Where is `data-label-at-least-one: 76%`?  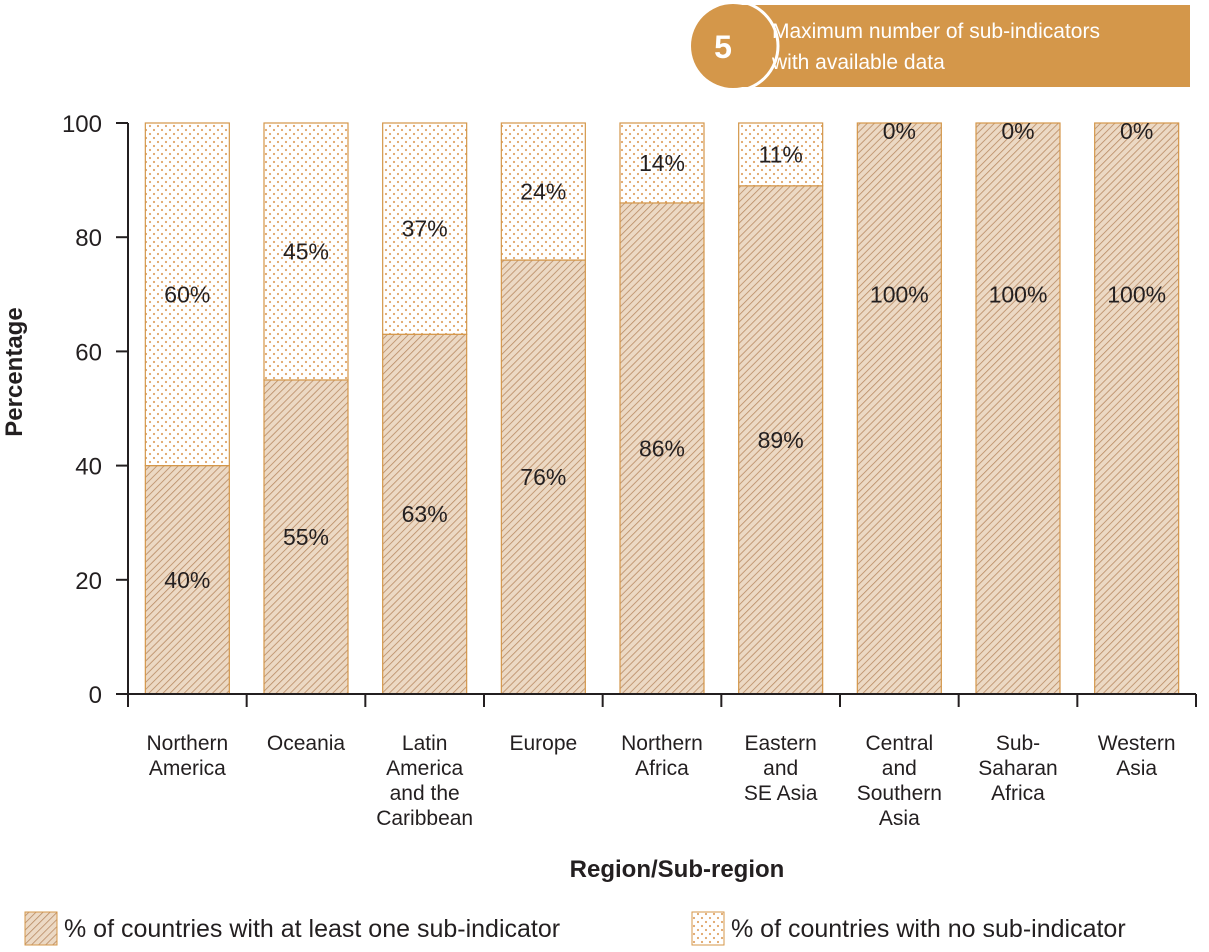 data-label-at-least-one: 76% is located at coordinates (543, 477).